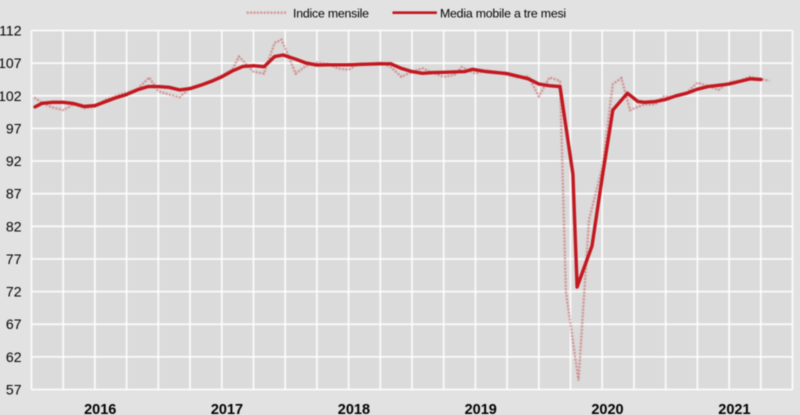 The height and width of the screenshot is (415, 800). Describe the element at coordinates (14, 194) in the screenshot. I see `svg-text: 87` at that location.